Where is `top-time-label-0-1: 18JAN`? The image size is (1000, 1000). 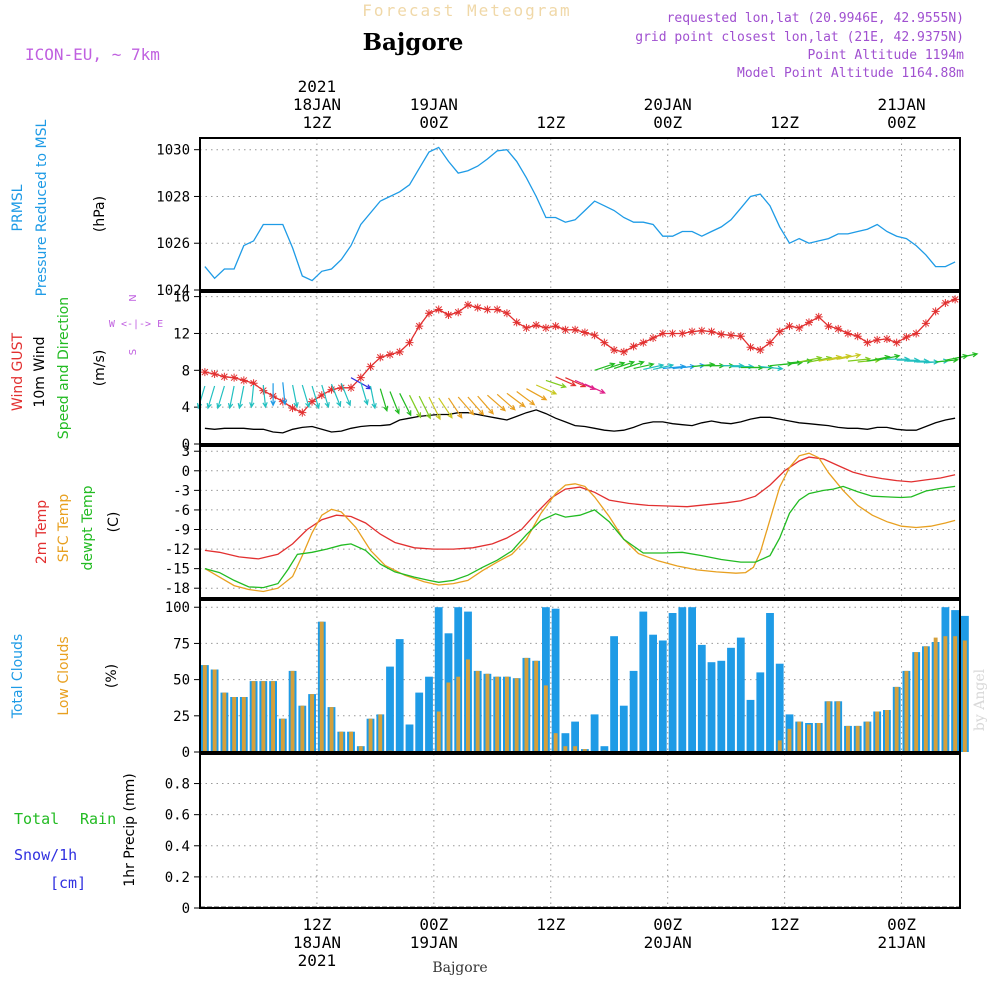 top-time-label-0-1: 18JAN is located at coordinates (317, 104).